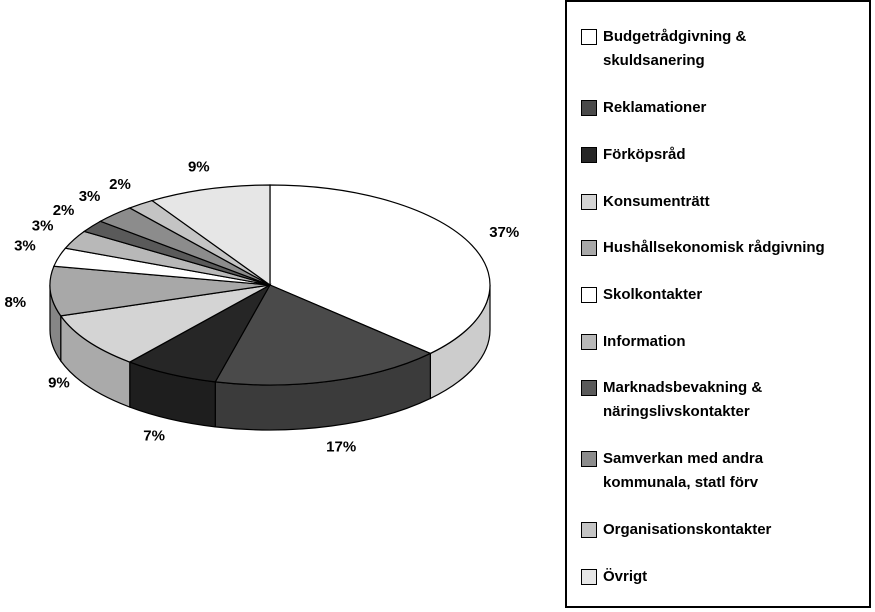  Describe the element at coordinates (655, 108) in the screenshot. I see `legend-label: Reklamationer` at that location.